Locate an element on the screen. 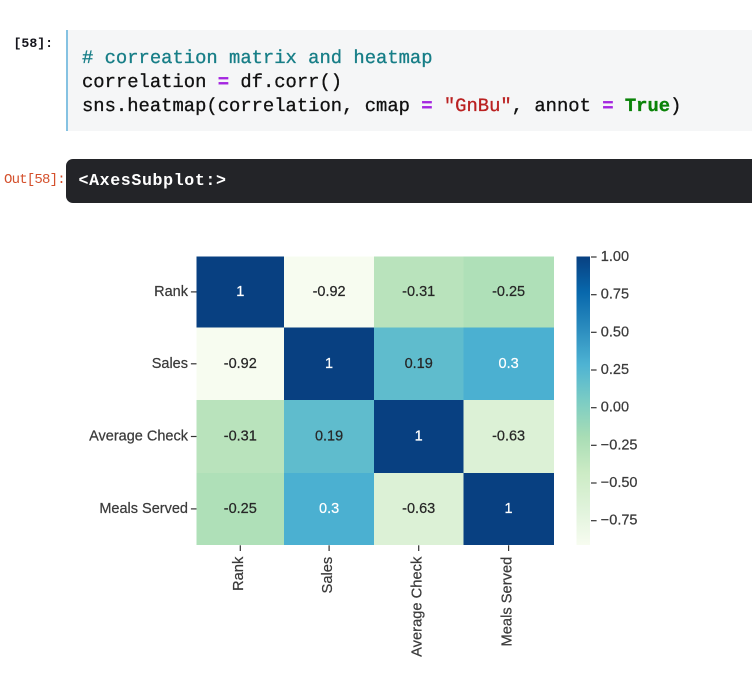 This screenshot has height=678, width=752. svg-text: 0.75 is located at coordinates (615, 295).